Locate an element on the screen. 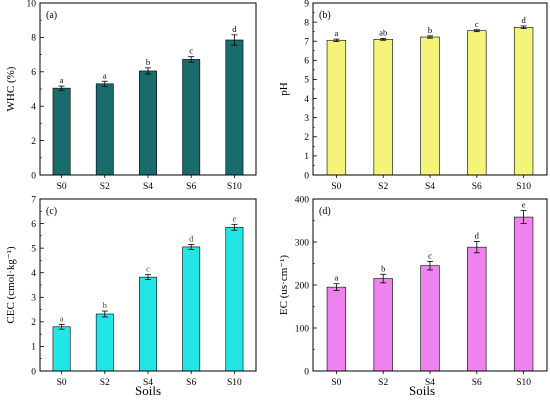 This screenshot has height=400, width=550. y-tick-label: 9 is located at coordinates (306, 4).